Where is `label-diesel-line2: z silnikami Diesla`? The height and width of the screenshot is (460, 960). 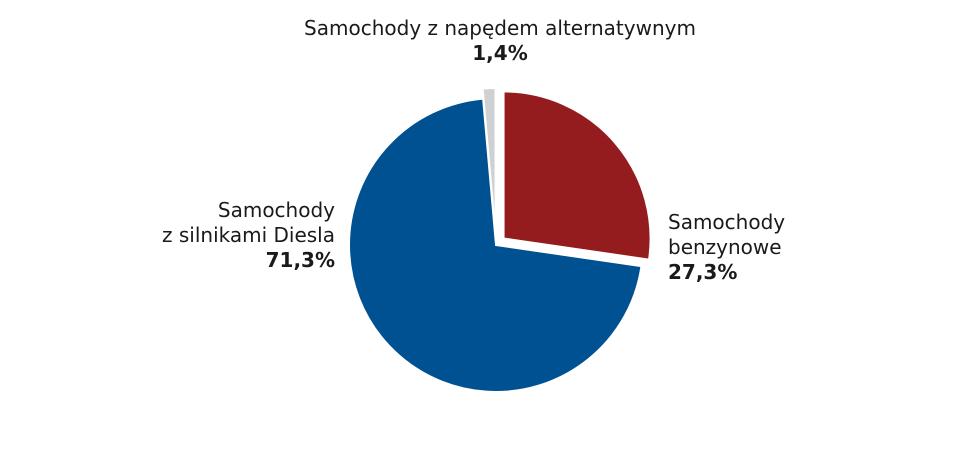 label-diesel-line2: z silnikami Diesla is located at coordinates (248, 235).